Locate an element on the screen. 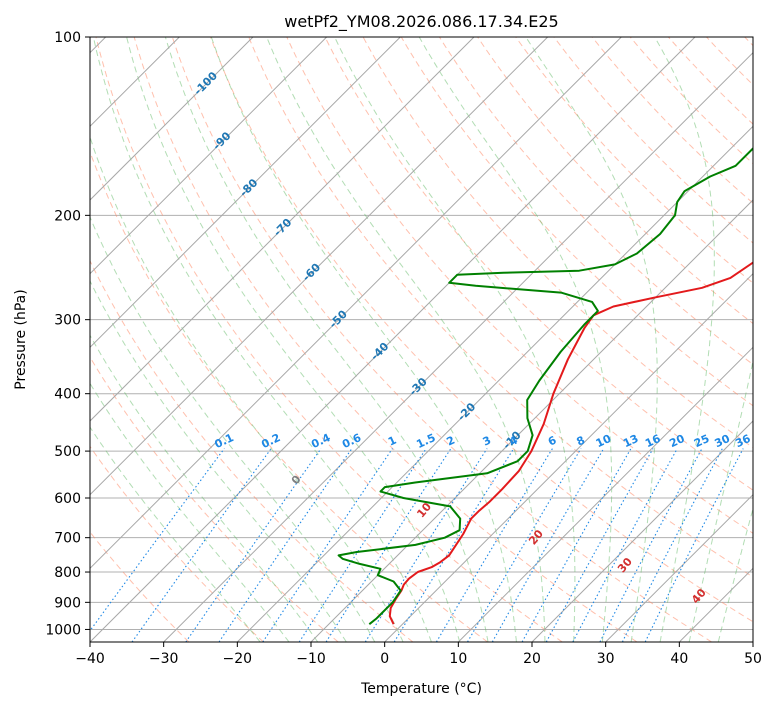  mixing-ratio-label: 20 is located at coordinates (677, 441).